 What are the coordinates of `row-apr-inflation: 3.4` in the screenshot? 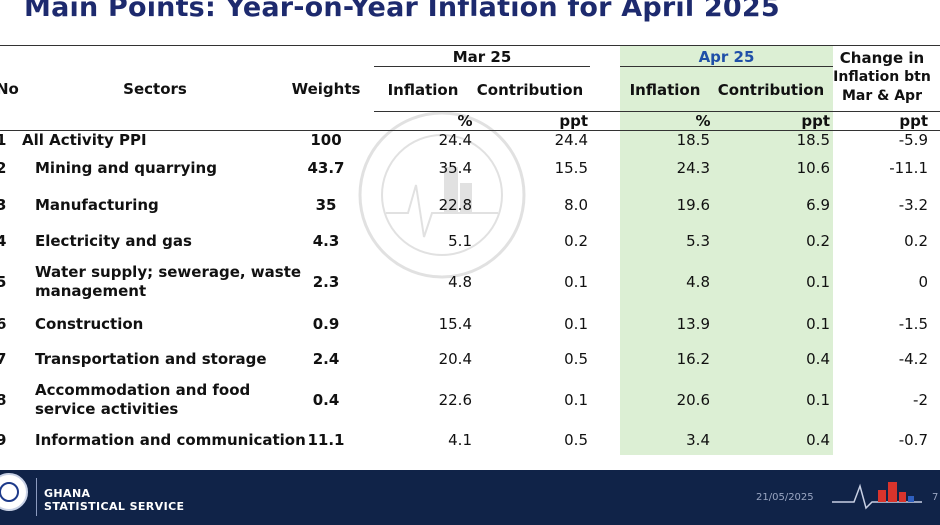 It's located at (698, 440).